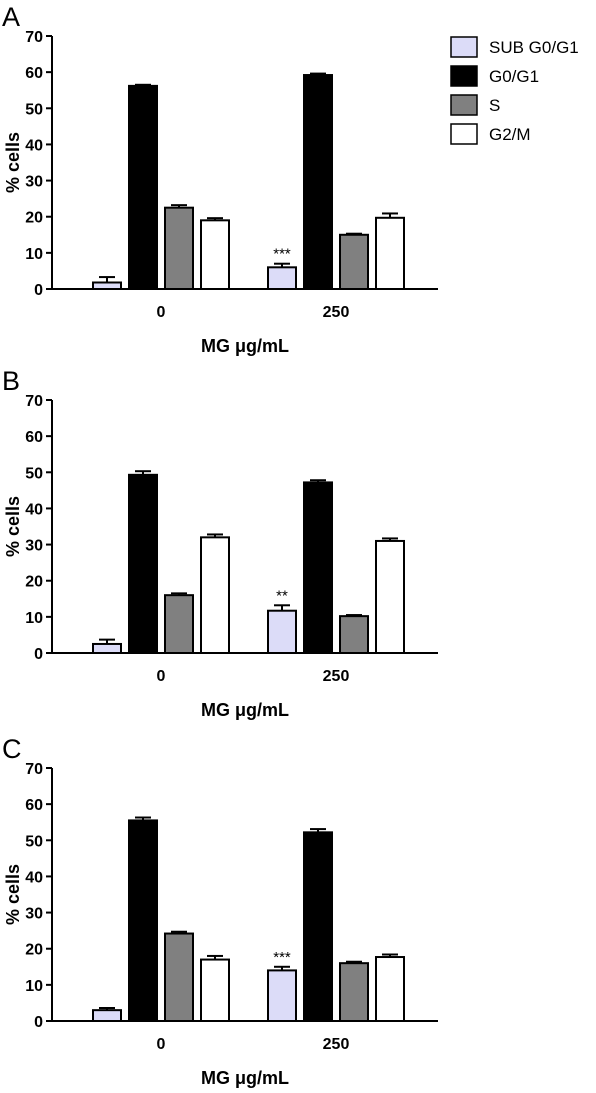  I want to click on panel-label: A, so click(11, 17).